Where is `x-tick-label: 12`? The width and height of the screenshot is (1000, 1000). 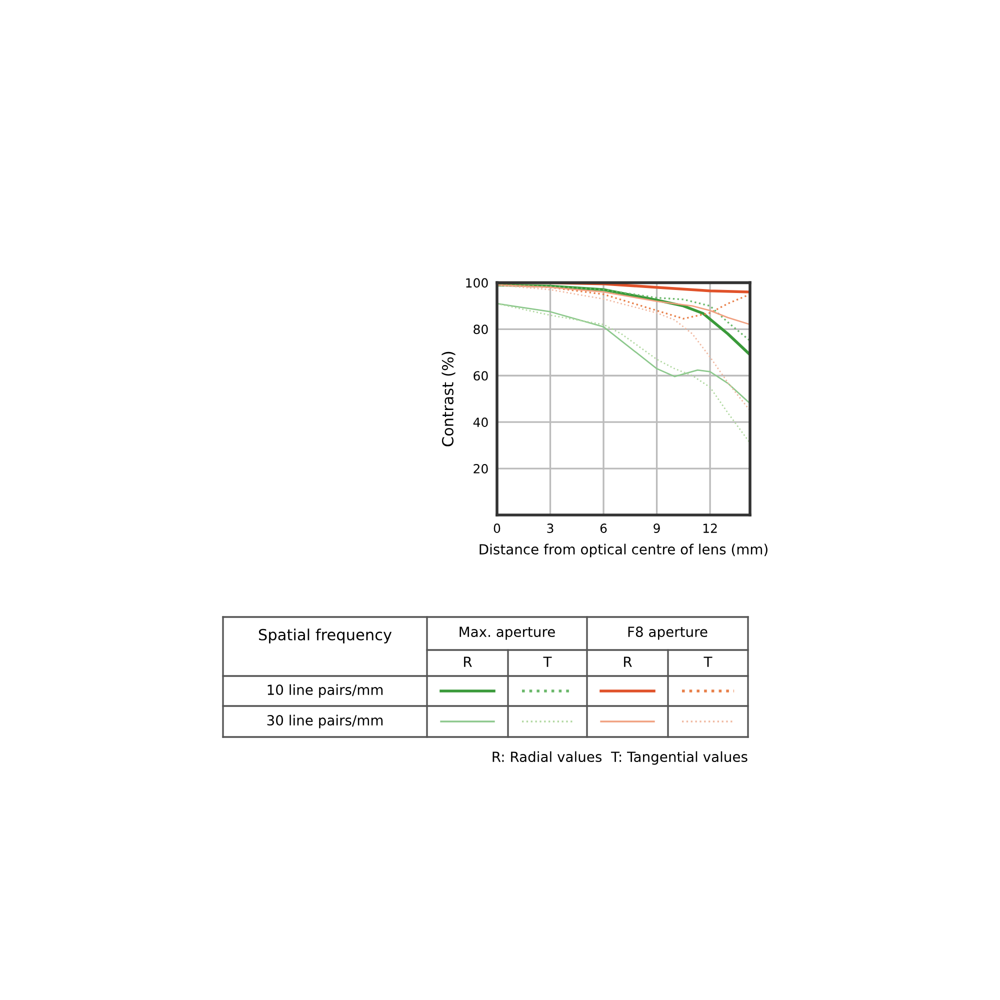
x-tick-label: 12 is located at coordinates (710, 528).